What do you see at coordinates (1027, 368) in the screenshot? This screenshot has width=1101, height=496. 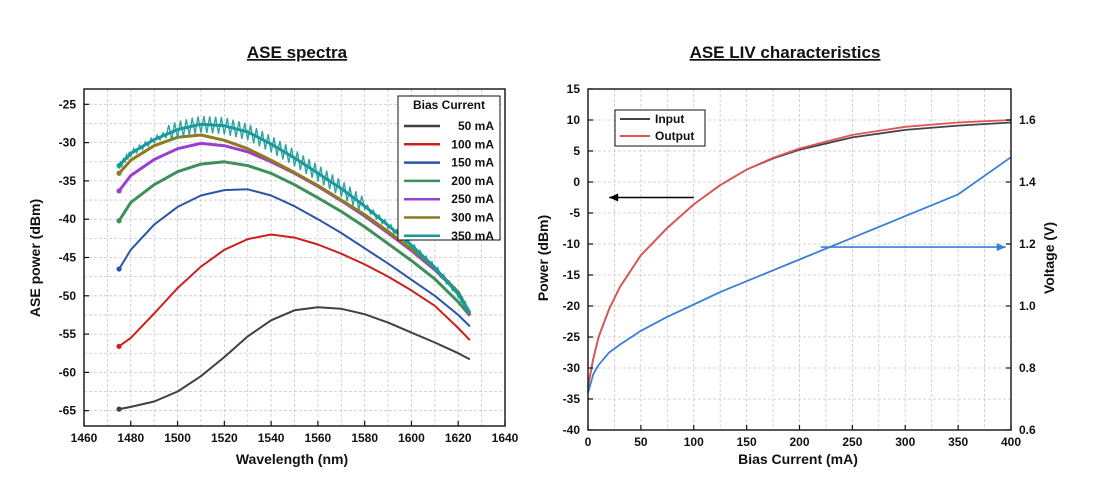 I see `y2-tick-label: 0.8` at bounding box center [1027, 368].